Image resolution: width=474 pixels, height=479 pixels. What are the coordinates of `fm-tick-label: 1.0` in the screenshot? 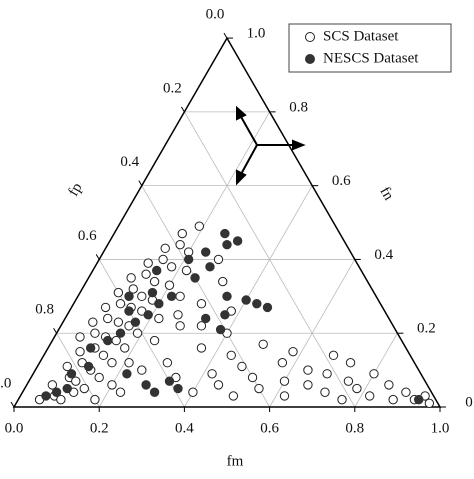 It's located at (440, 428).